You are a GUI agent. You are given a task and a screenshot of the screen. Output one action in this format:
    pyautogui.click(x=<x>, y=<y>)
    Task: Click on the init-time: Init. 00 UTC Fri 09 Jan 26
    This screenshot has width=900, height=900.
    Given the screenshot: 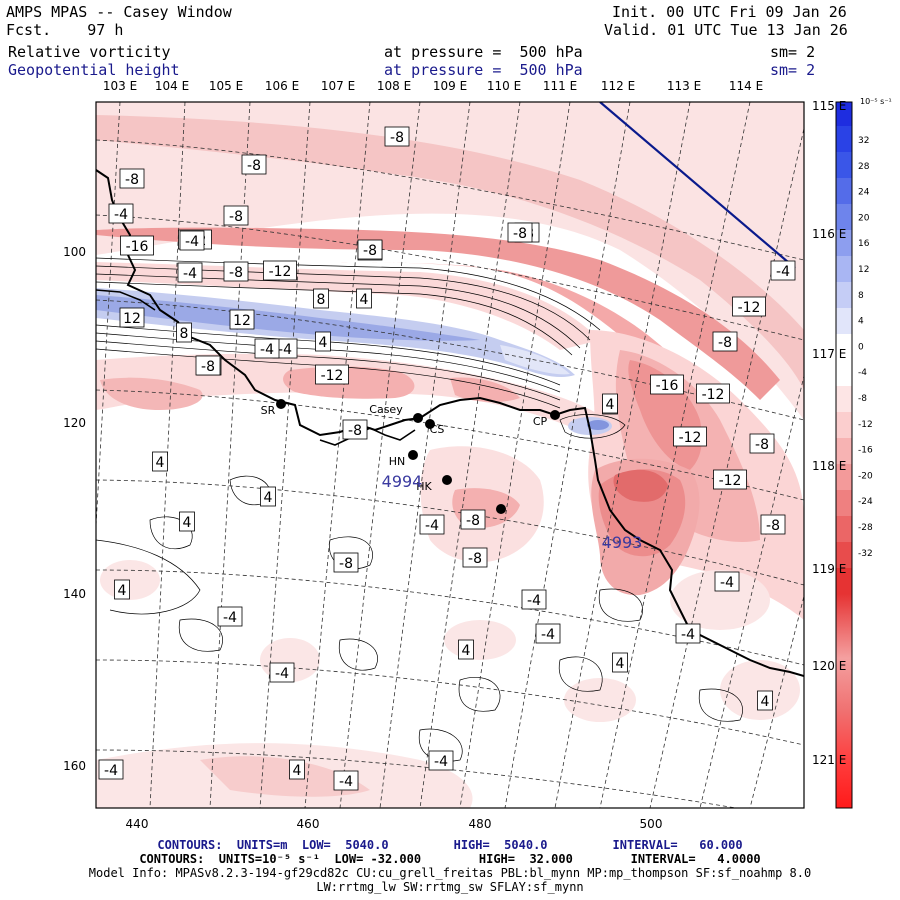 What is the action you would take?
    pyautogui.click(x=729, y=12)
    